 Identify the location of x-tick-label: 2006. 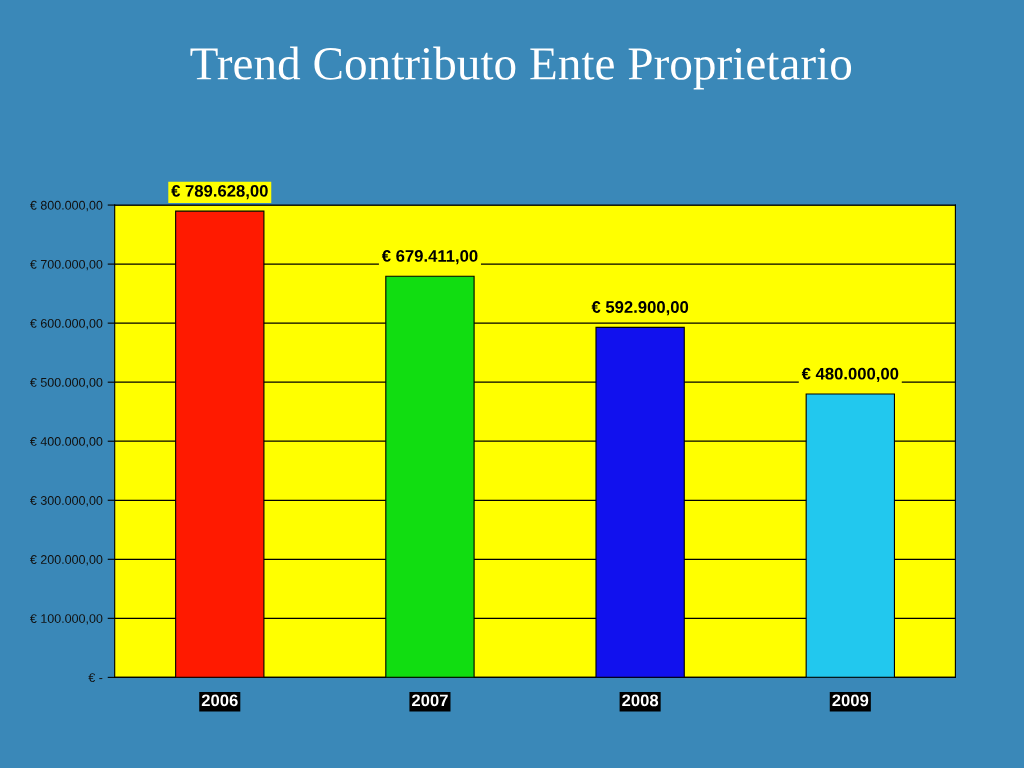
(219, 700).